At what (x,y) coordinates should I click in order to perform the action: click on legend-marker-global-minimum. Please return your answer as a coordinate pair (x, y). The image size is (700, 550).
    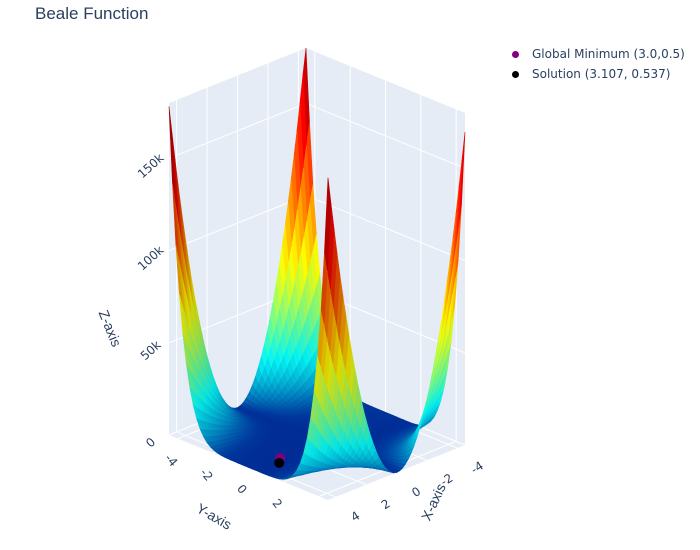
    Looking at the image, I should click on (515, 54).